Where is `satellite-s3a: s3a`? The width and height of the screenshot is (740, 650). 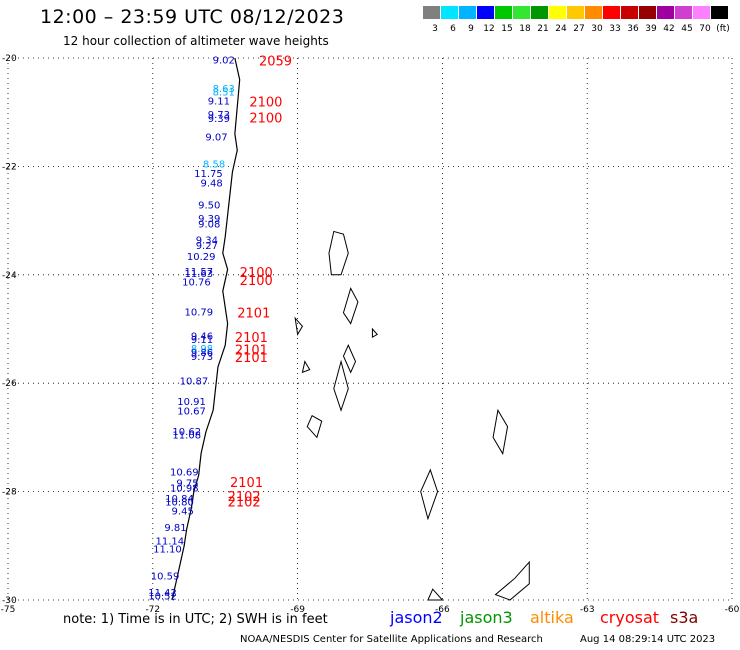
satellite-s3a: s3a is located at coordinates (684, 617).